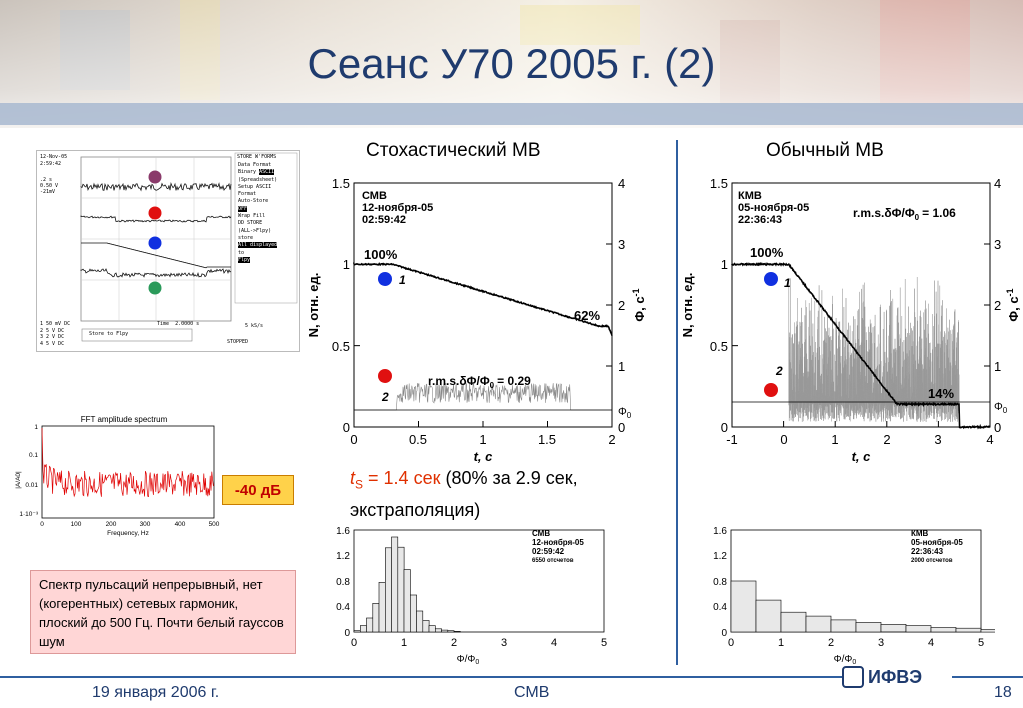 This screenshot has width=1023, height=708. I want to click on left-y2tick: 2, so click(621, 305).